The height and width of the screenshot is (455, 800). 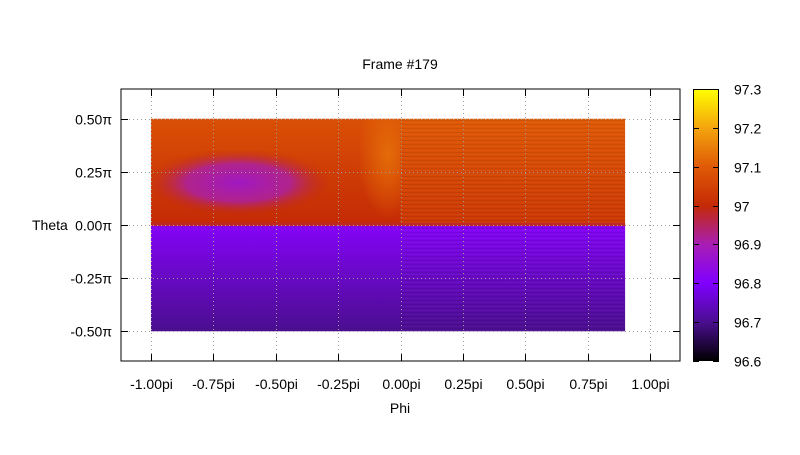 What do you see at coordinates (242, 182) in the screenshot?
I see `heat-region-low-blob` at bounding box center [242, 182].